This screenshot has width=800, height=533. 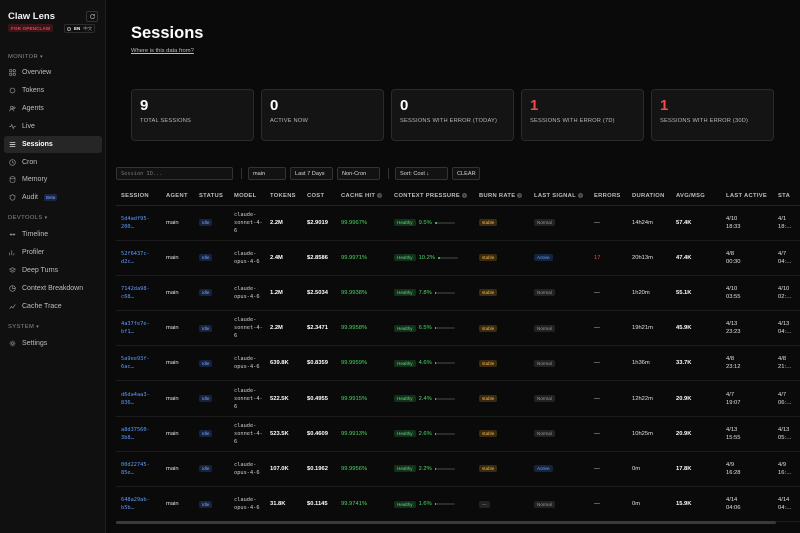 I want to click on last-active-time: 00:30, so click(x=733, y=261).